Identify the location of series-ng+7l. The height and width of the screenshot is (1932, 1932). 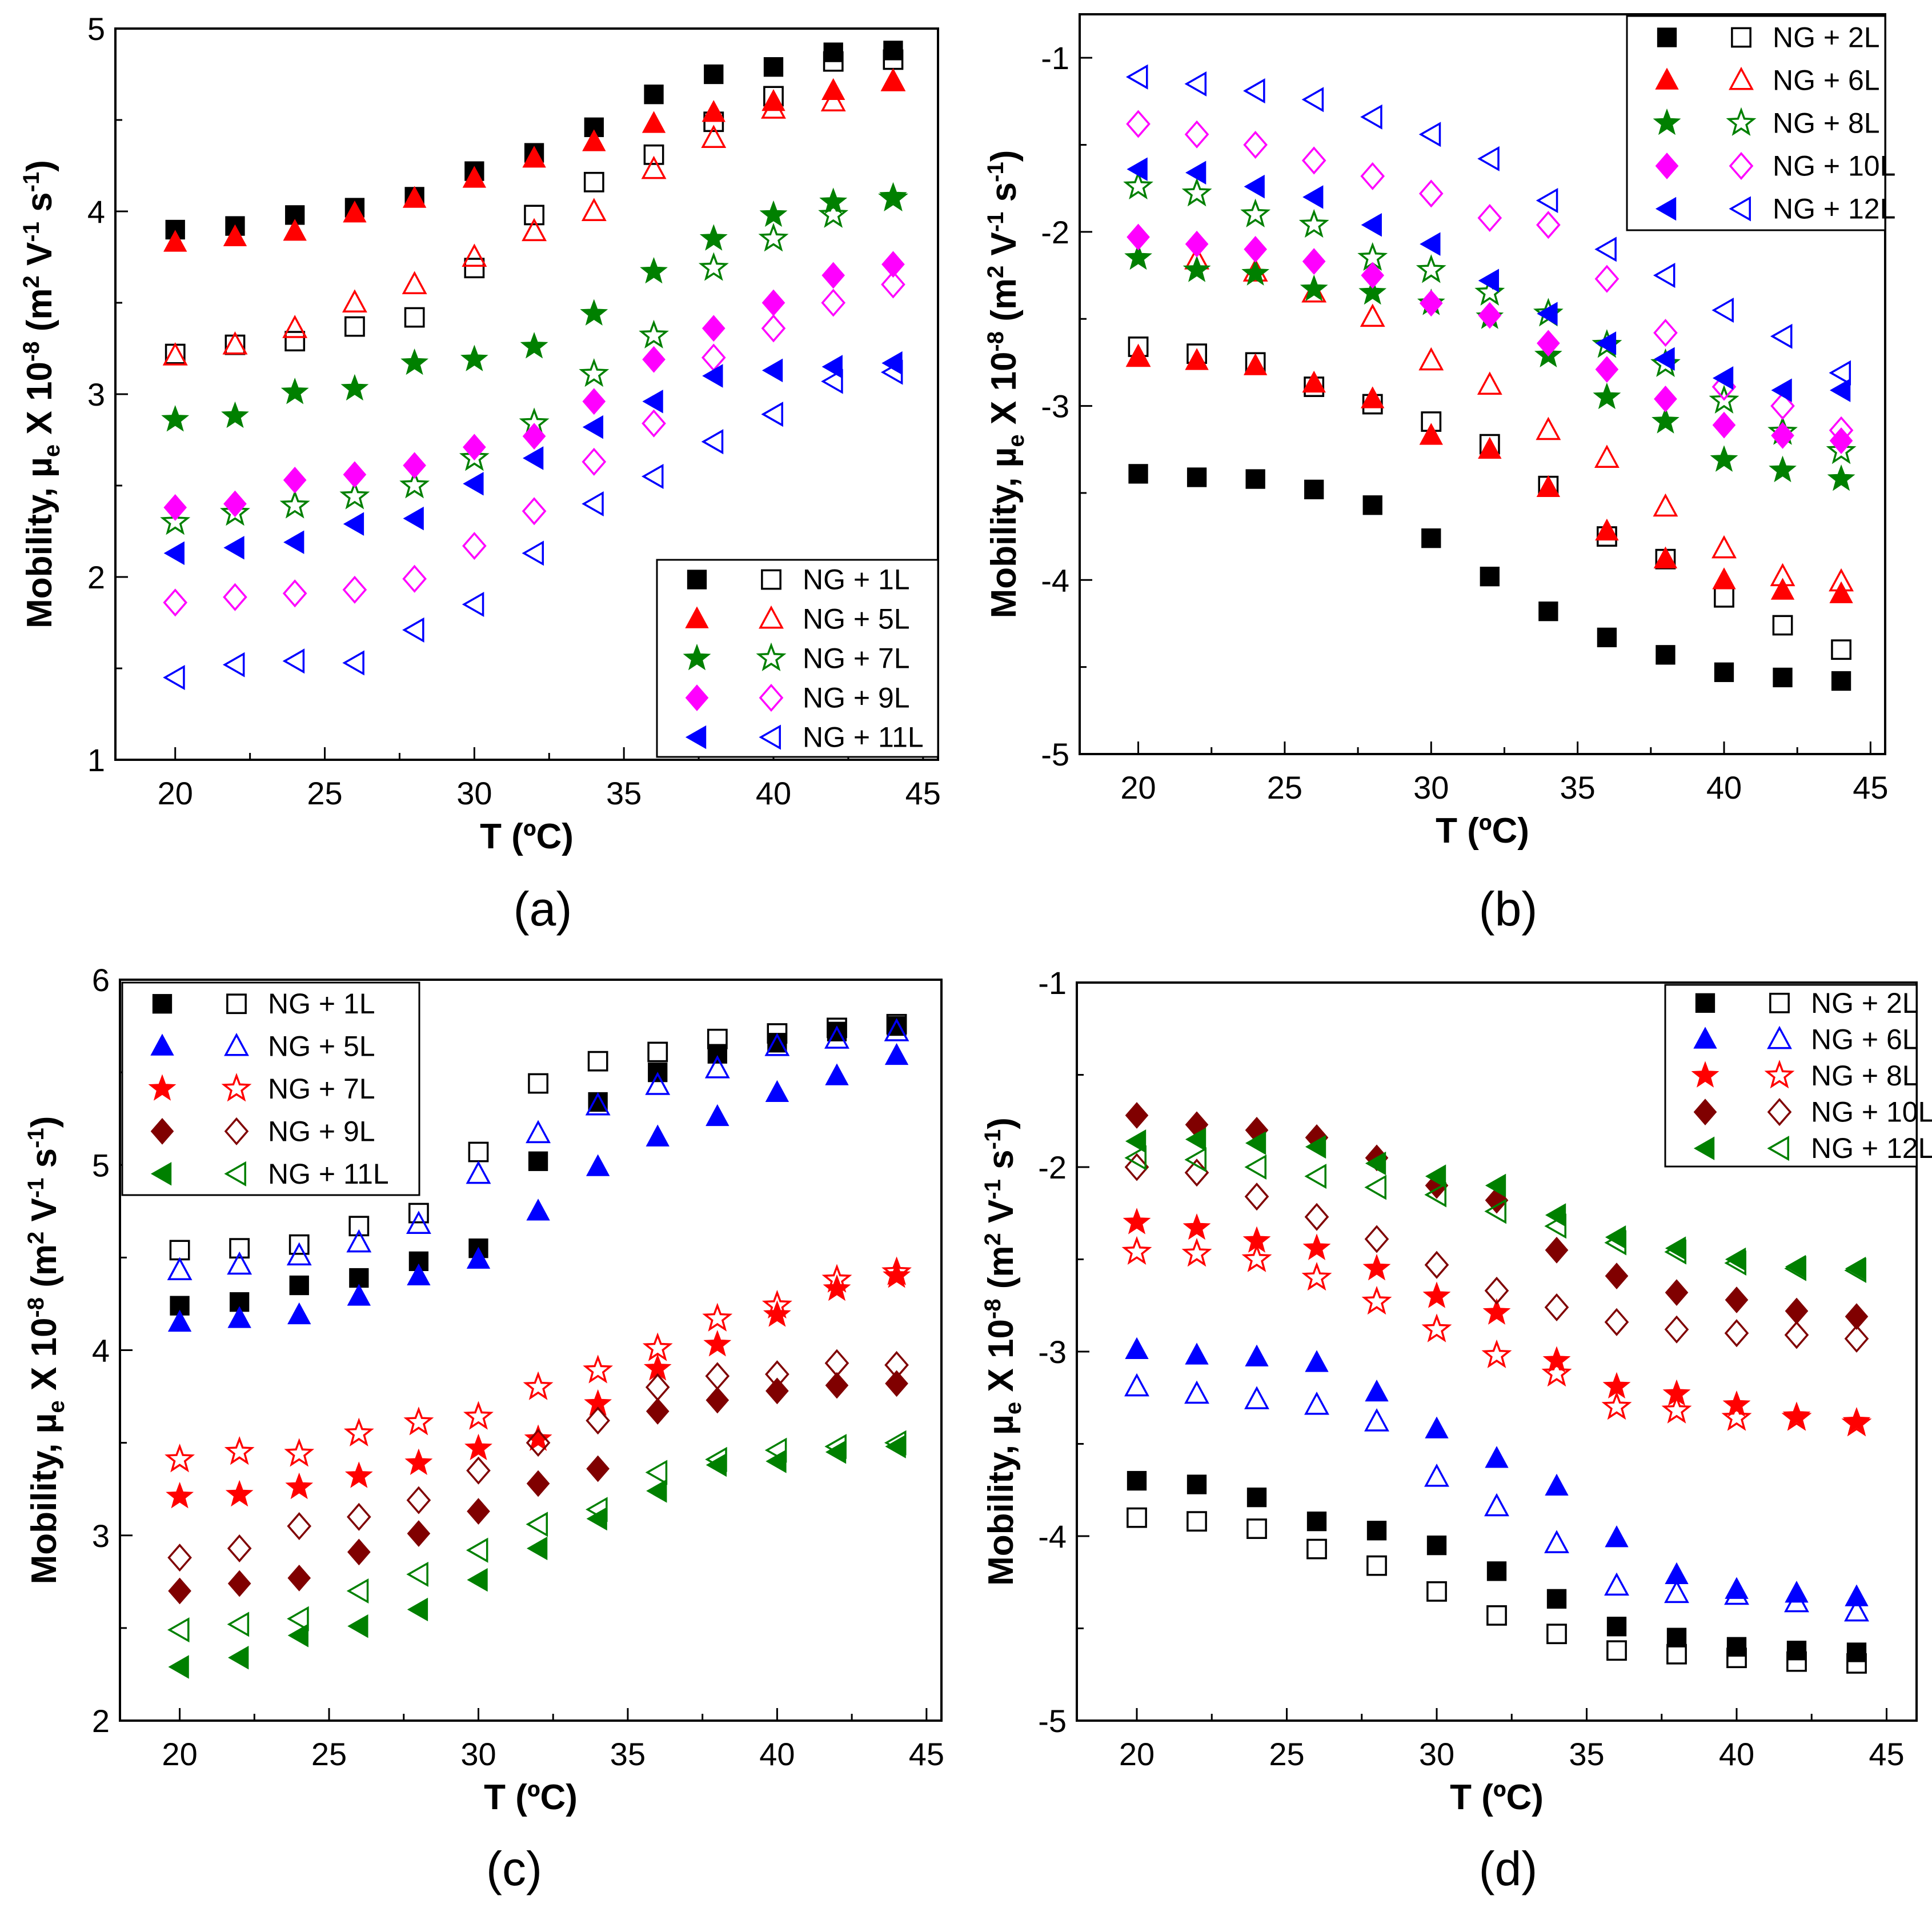
(538, 1382).